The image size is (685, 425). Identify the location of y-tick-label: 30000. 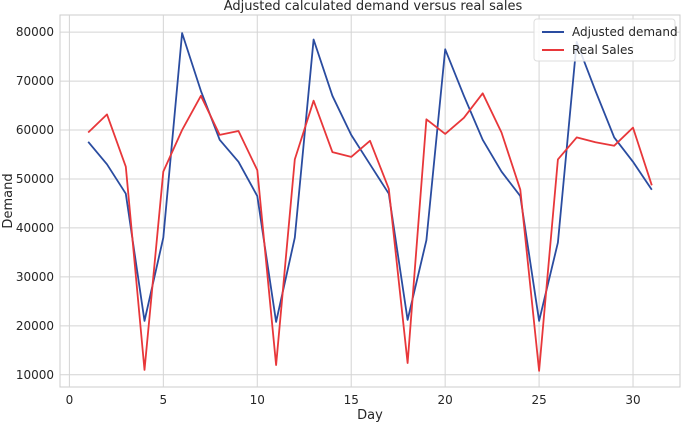
(35, 277).